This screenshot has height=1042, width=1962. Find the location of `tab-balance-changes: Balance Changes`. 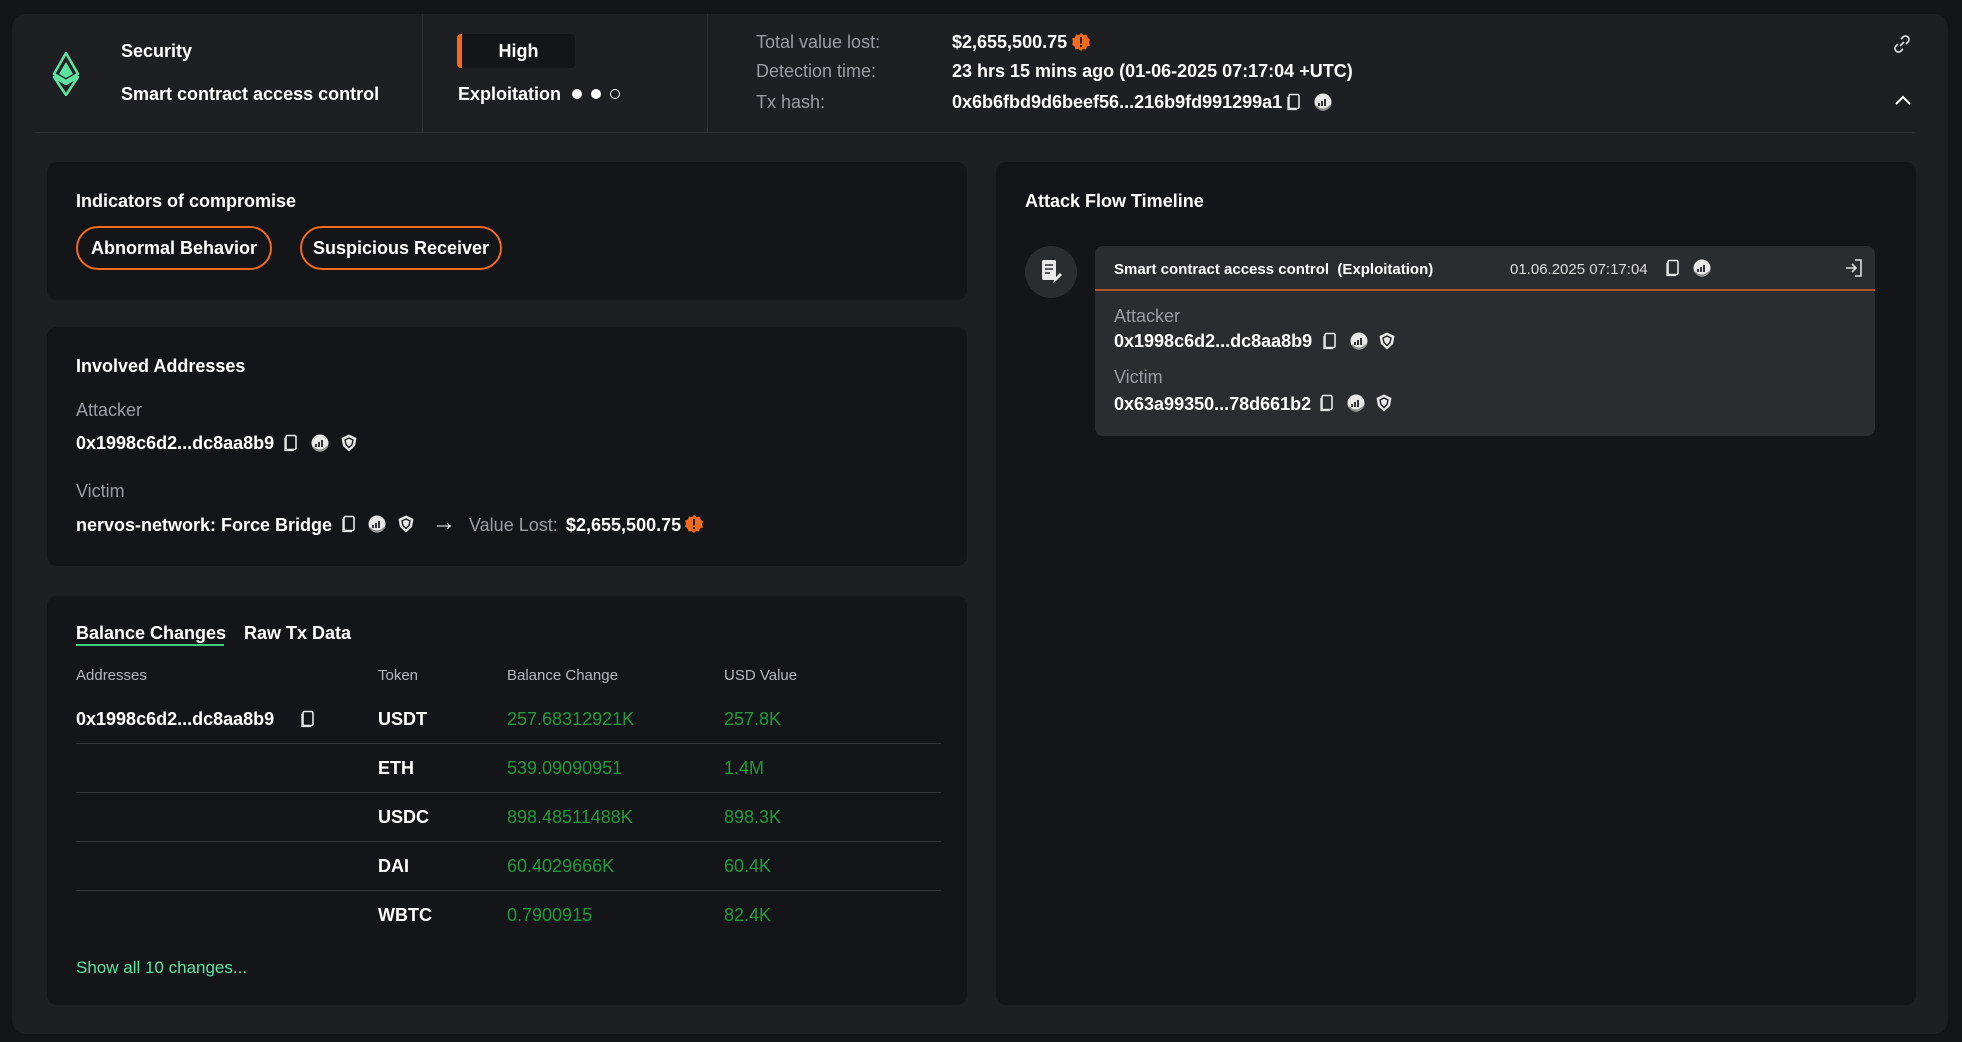

tab-balance-changes: Balance Changes is located at coordinates (151, 633).